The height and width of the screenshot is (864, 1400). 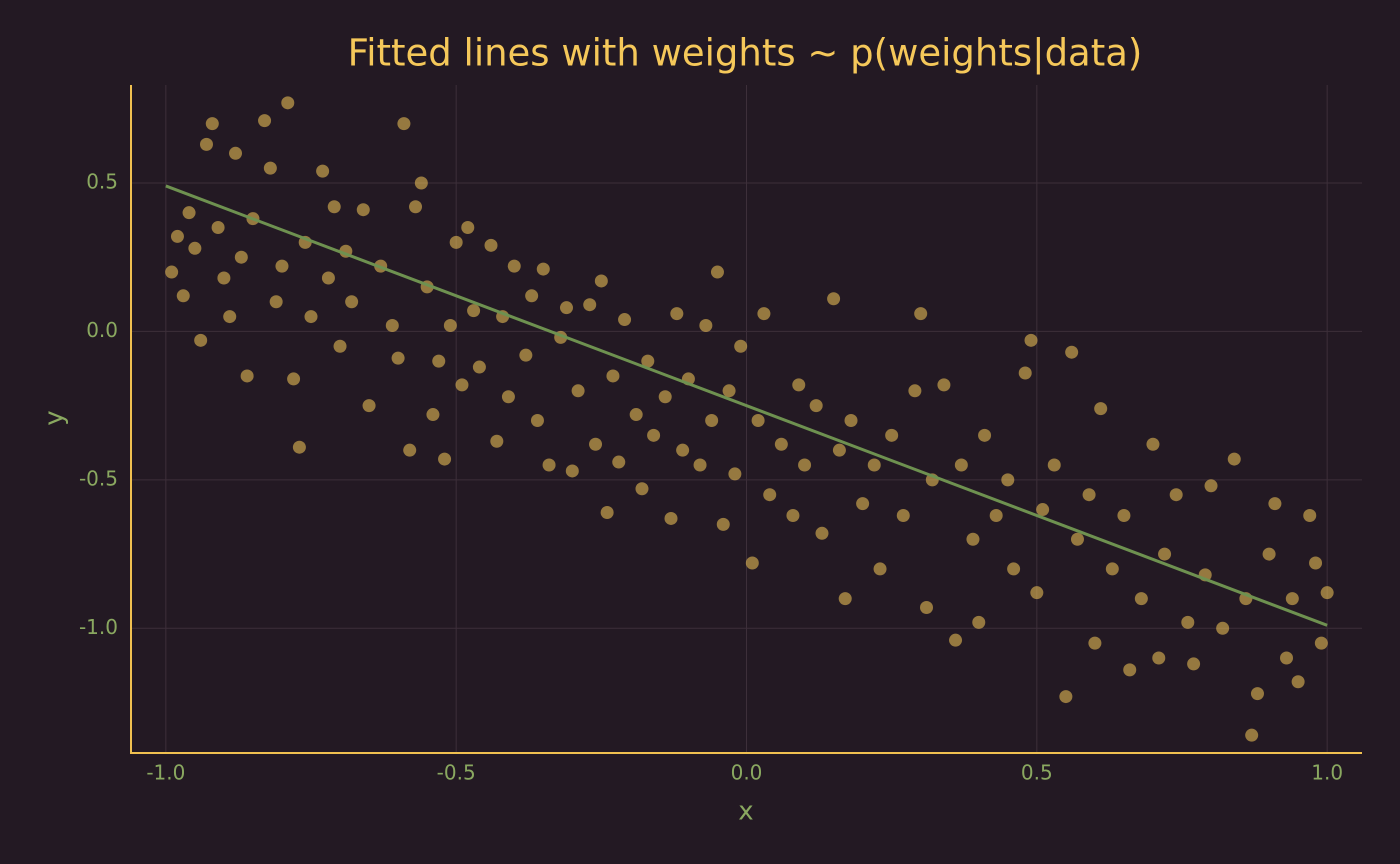 What do you see at coordinates (98, 478) in the screenshot?
I see `y-tick-label: -0.5` at bounding box center [98, 478].